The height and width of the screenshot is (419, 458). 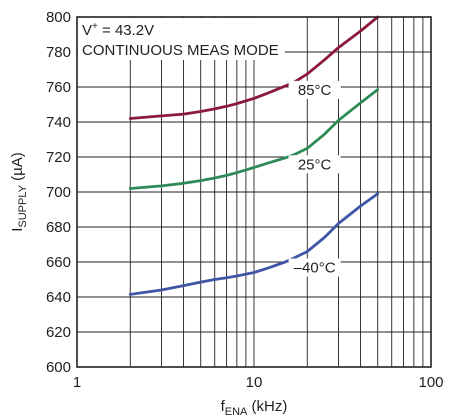 What do you see at coordinates (180, 50) in the screenshot?
I see `measurement-mode-annotation: CONTINUOUS MEAS MODE` at bounding box center [180, 50].